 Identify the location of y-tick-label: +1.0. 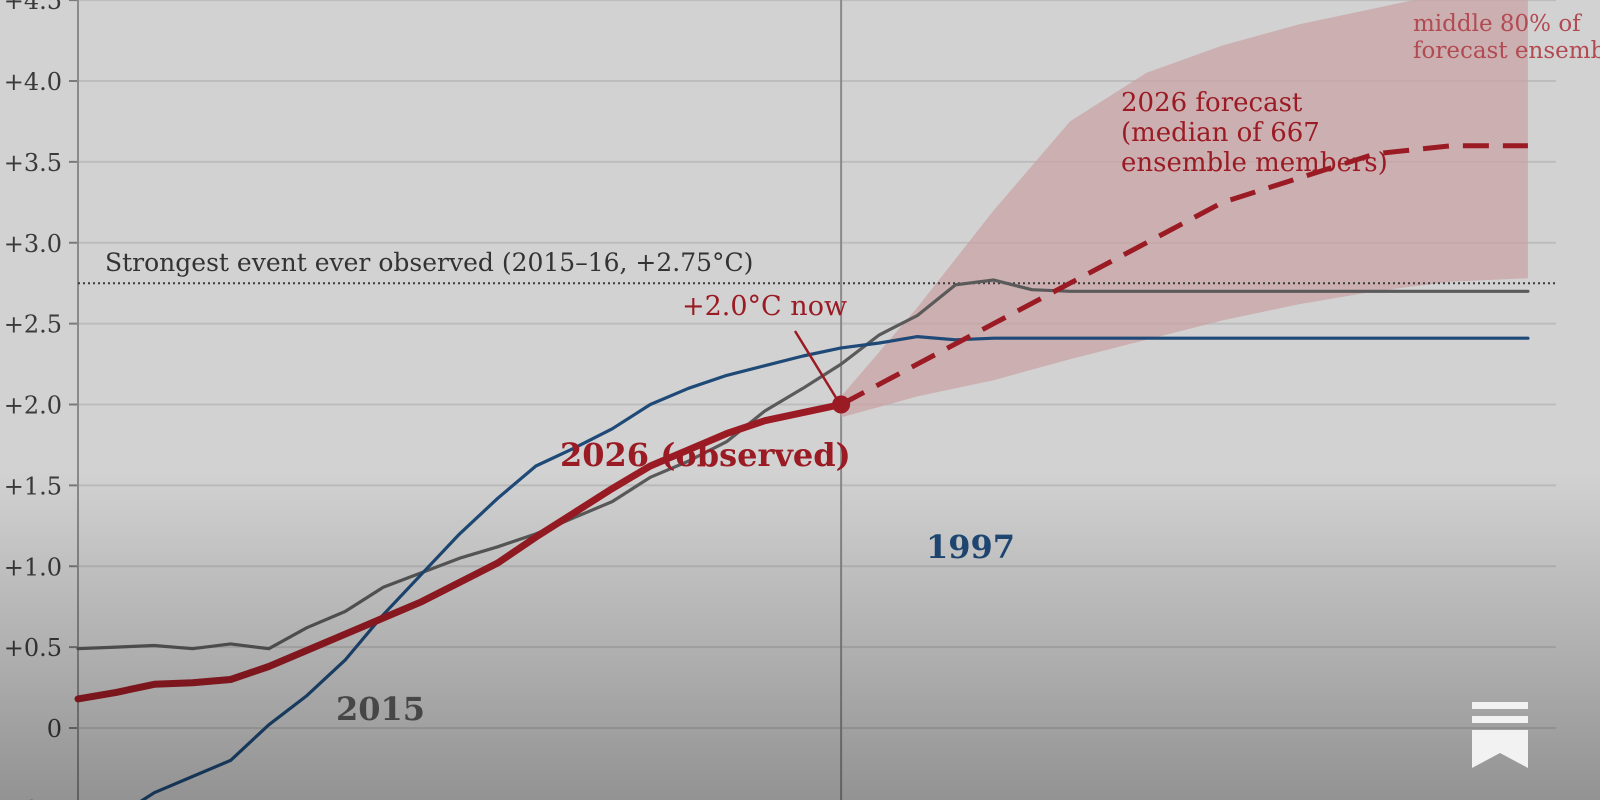
(33, 567).